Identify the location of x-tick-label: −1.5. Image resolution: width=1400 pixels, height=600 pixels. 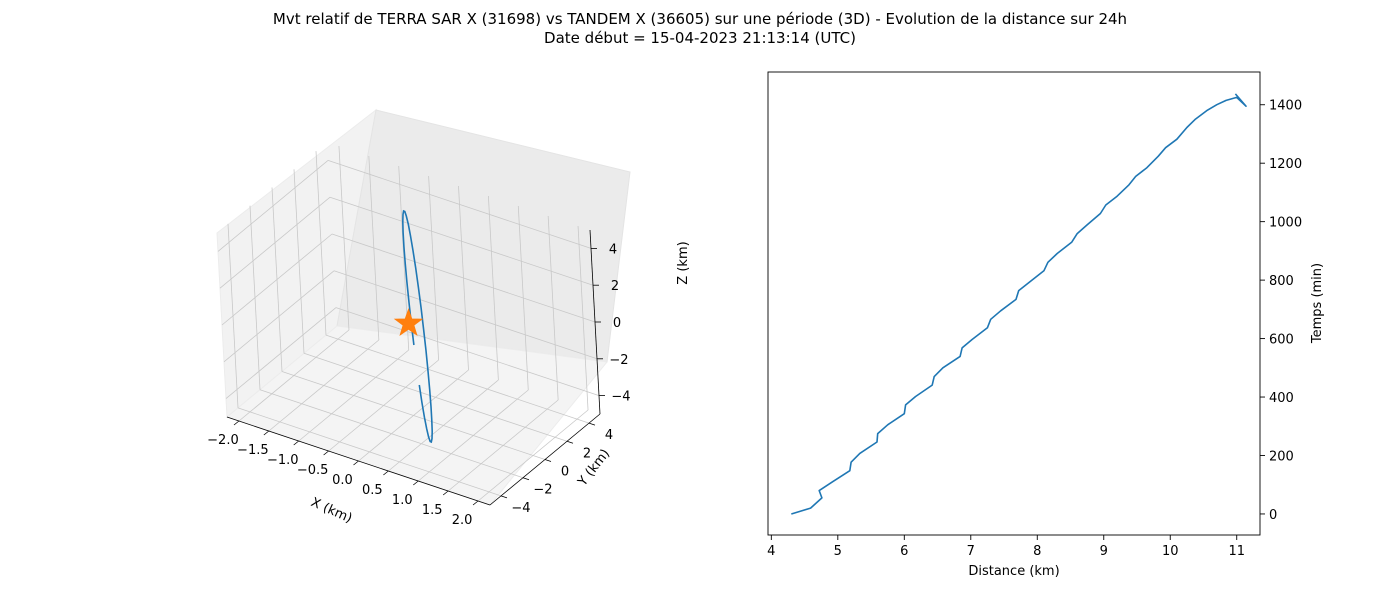
(253, 450).